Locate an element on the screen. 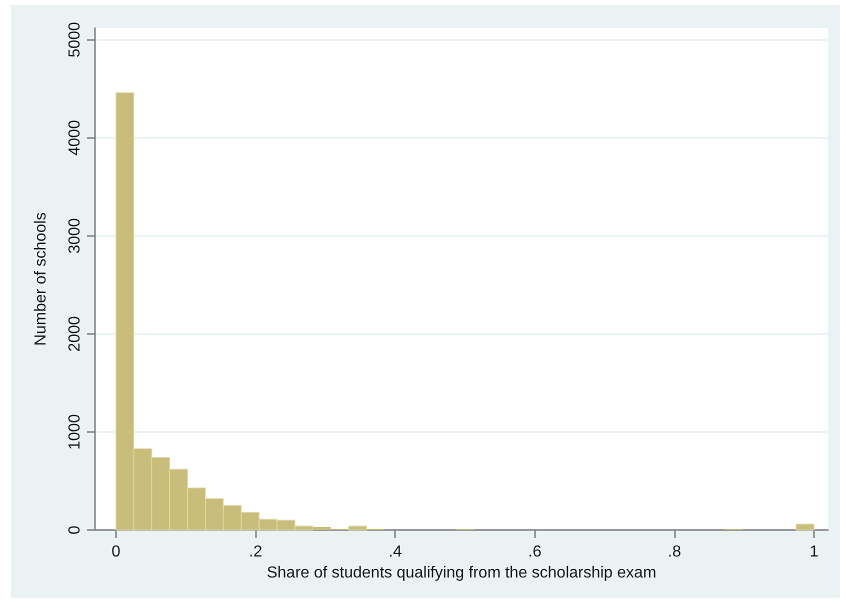 Image resolution: width=846 pixels, height=608 pixels. y-tick-label: 0 is located at coordinates (75, 529).